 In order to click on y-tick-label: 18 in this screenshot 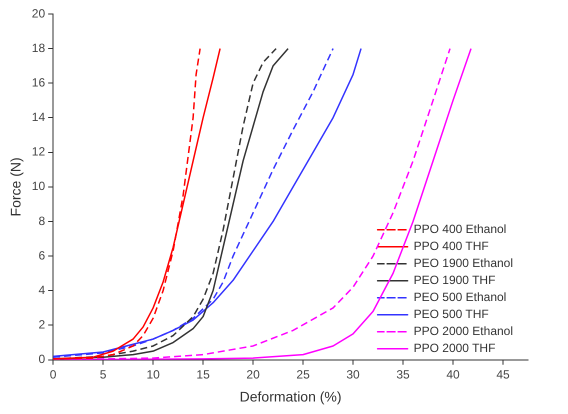, I will do `click(39, 47)`.